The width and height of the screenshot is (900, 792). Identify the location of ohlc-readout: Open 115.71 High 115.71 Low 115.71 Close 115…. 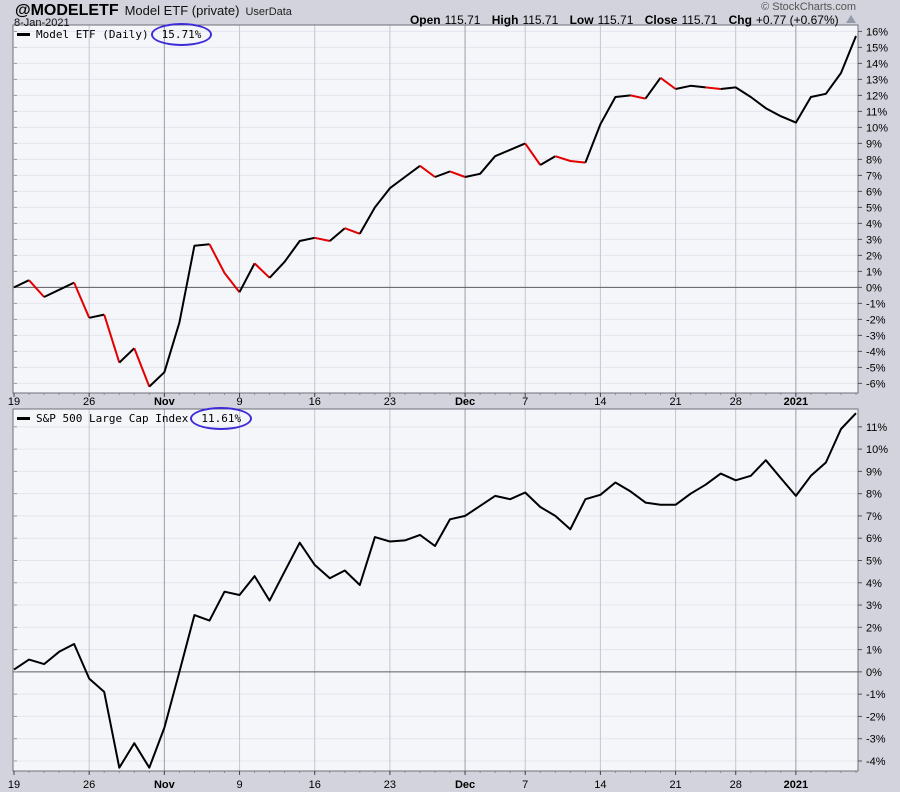
(633, 20).